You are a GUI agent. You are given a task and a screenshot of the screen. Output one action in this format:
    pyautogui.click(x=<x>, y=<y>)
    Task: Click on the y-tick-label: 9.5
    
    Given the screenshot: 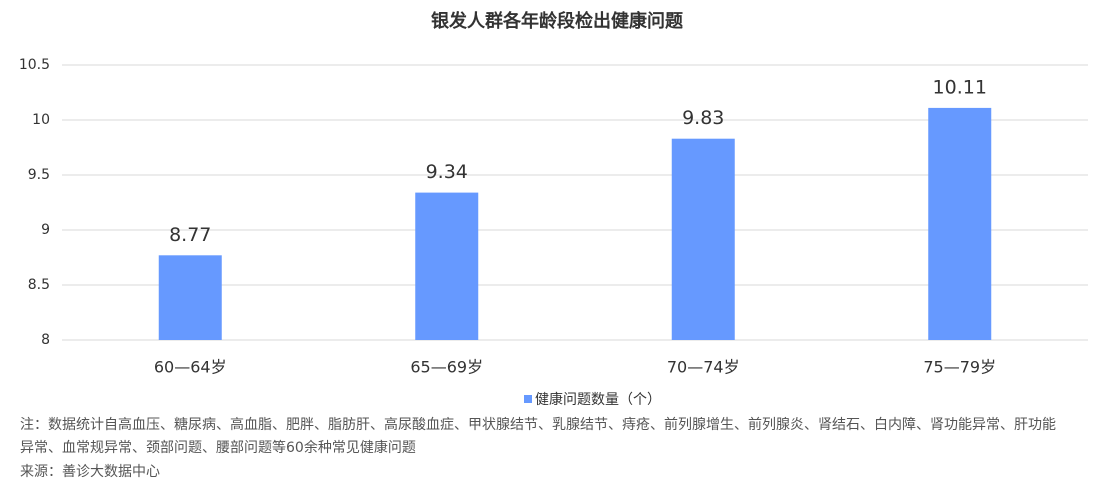 What is the action you would take?
    pyautogui.click(x=39, y=175)
    